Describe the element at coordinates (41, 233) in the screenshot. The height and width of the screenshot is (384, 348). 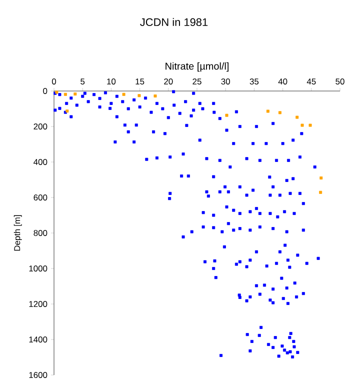
I see `y-tick-label: 800` at that location.